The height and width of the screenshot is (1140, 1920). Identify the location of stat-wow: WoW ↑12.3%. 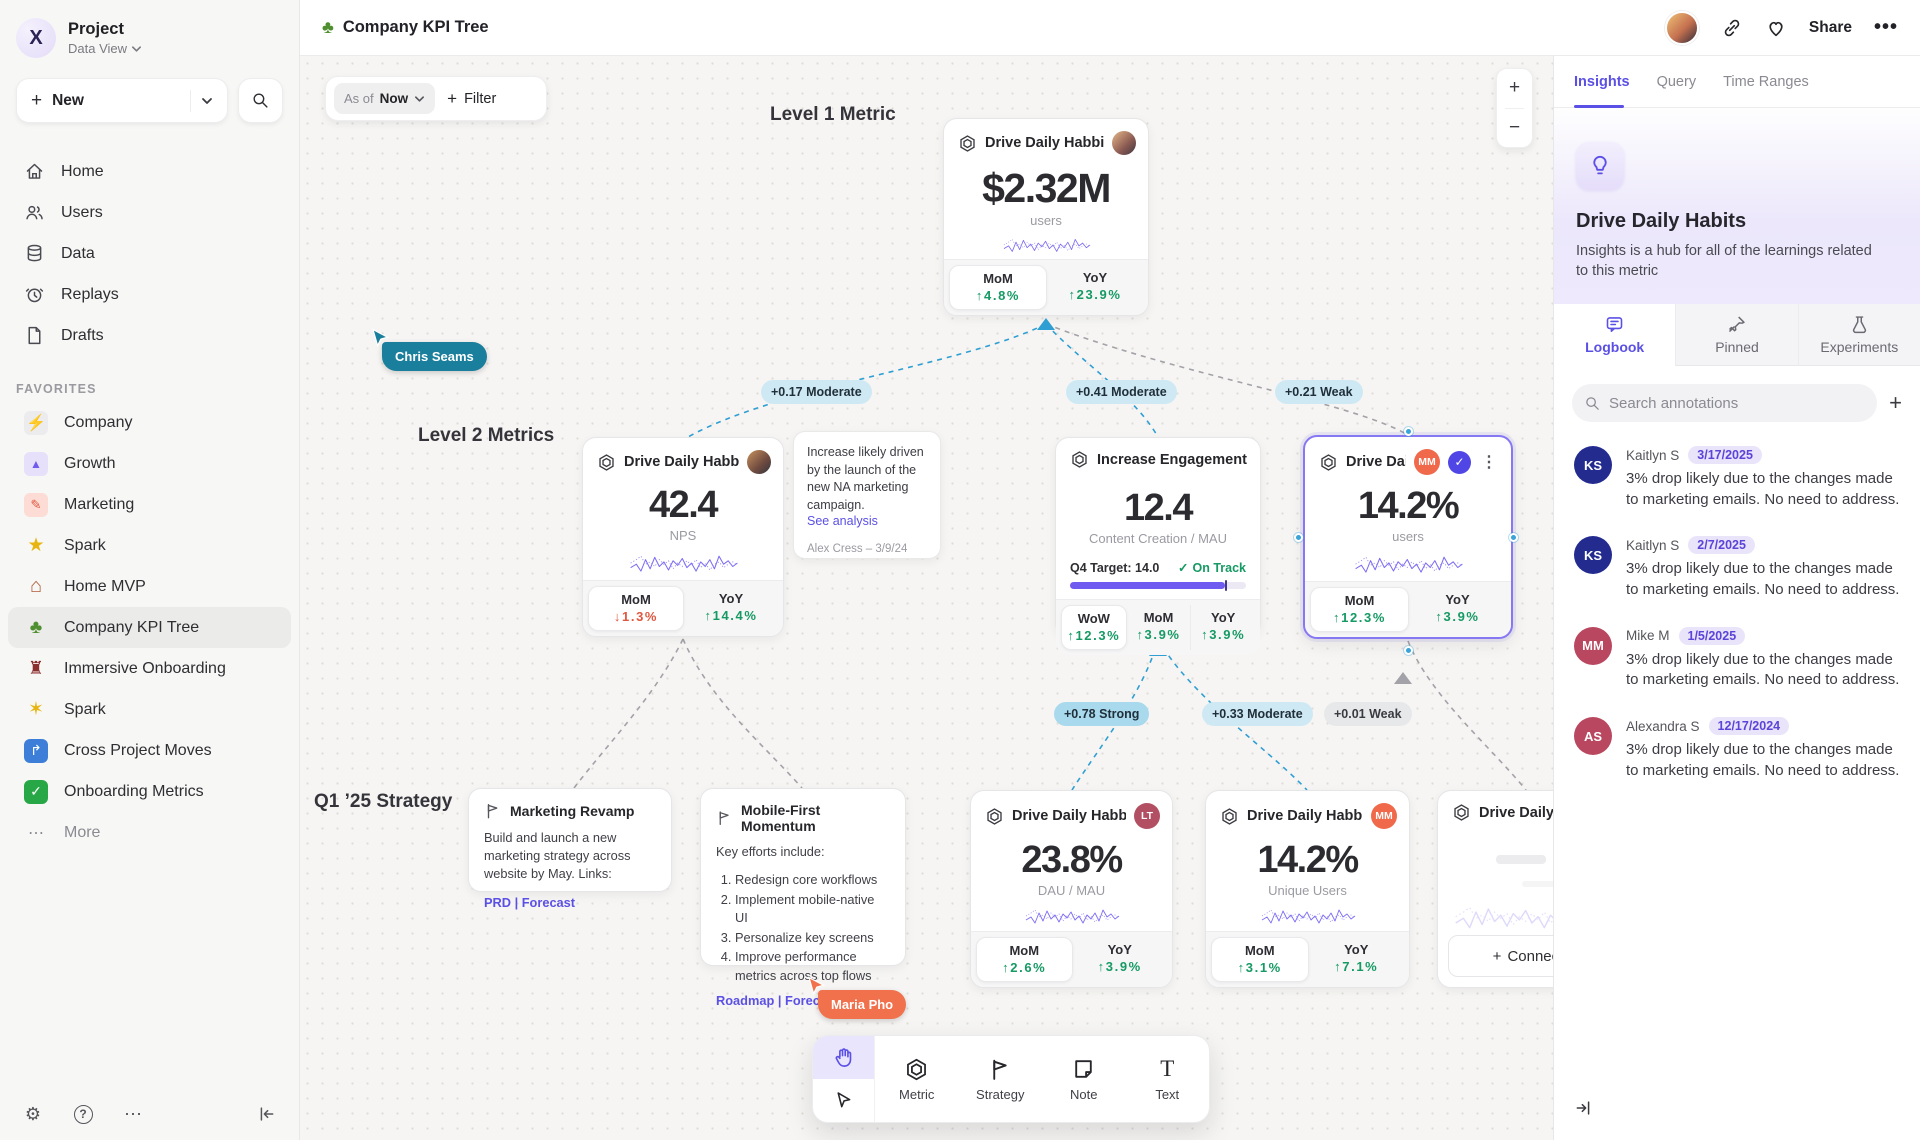
(1094, 627).